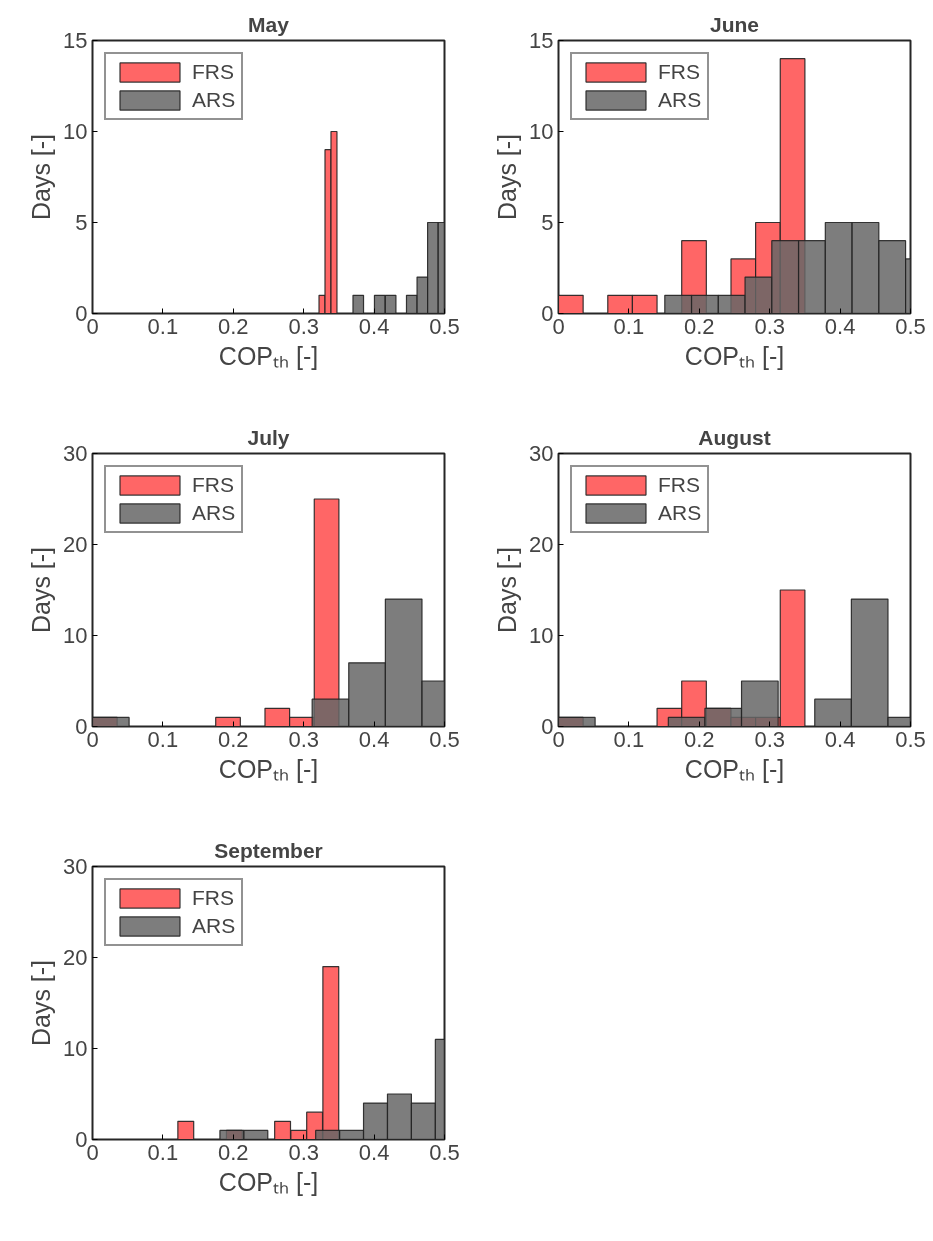 This screenshot has height=1241, width=933. I want to click on chart-title: July, so click(268, 437).